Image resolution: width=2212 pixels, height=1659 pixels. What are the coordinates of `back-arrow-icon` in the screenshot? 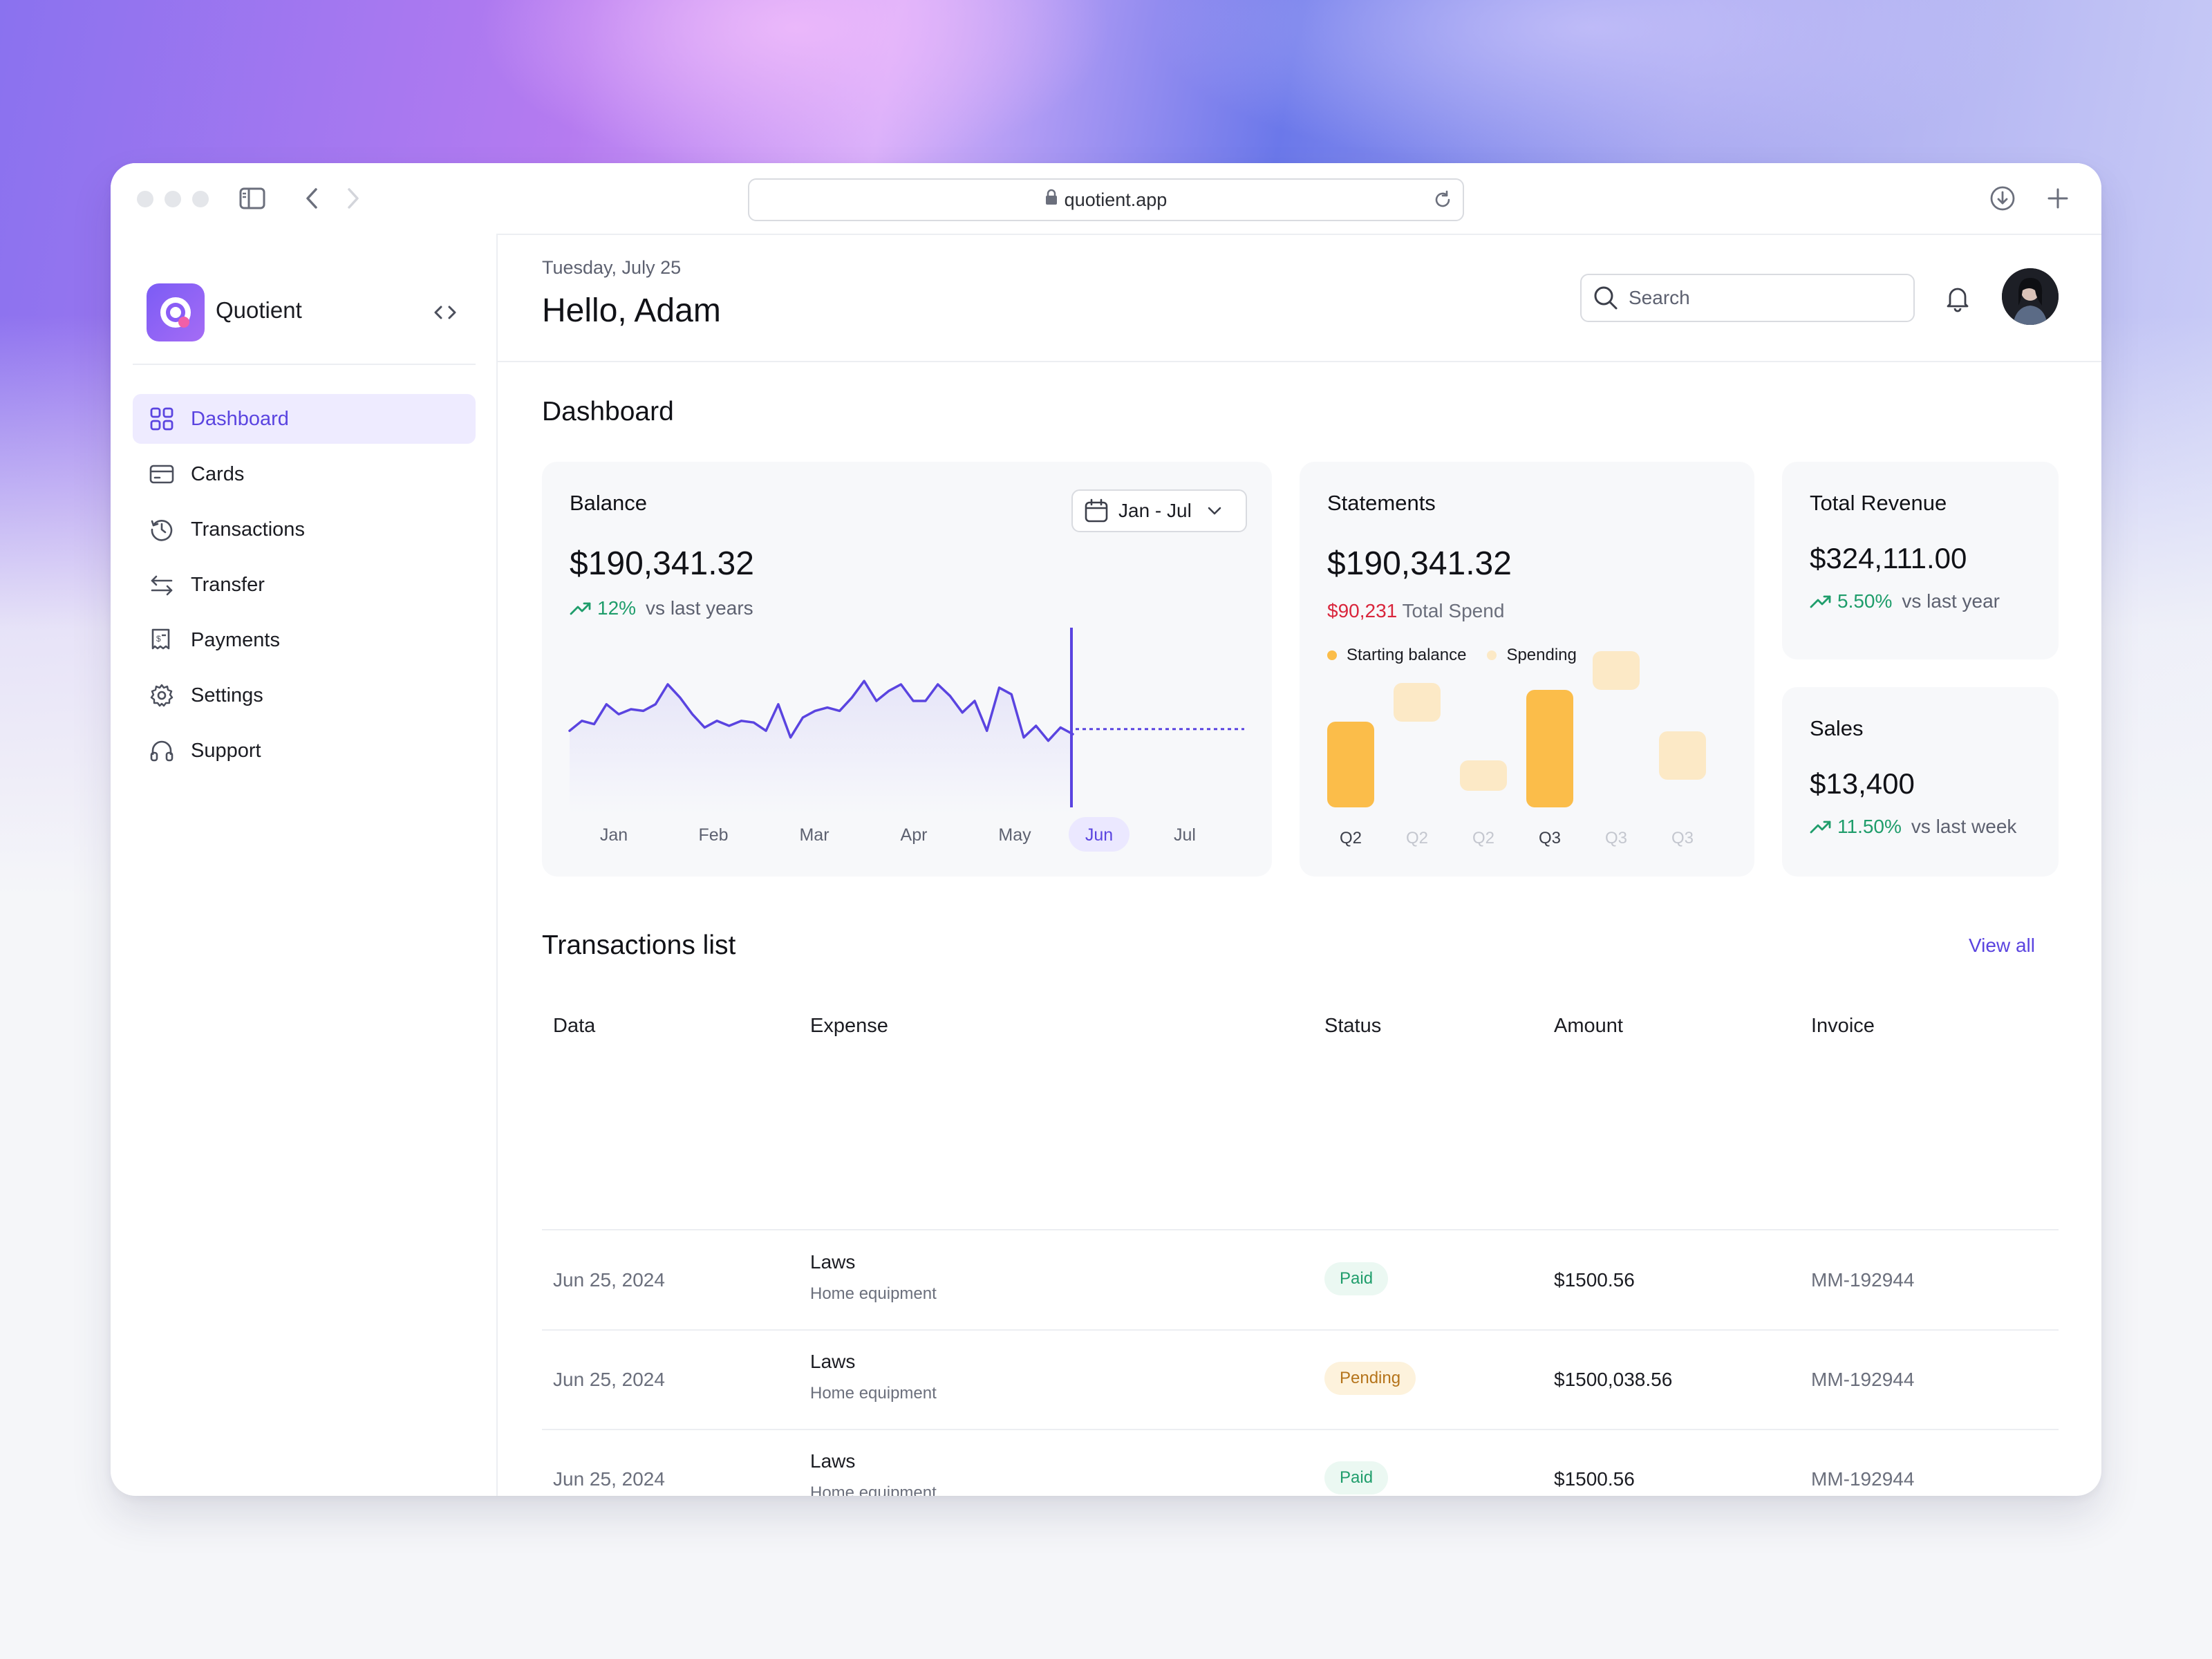 It's located at (311, 198).